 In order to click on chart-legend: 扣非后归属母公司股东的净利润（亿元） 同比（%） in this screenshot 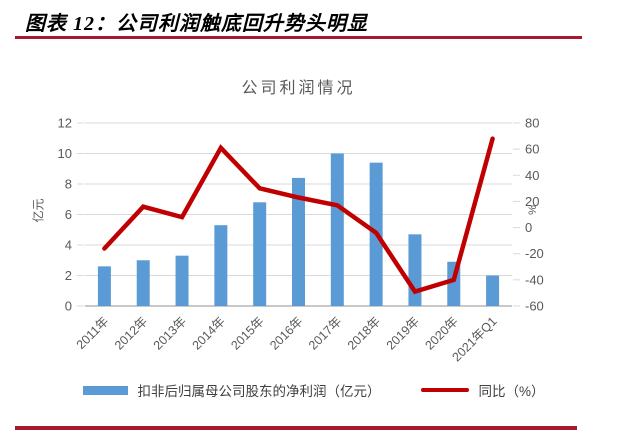, I will do `click(314, 390)`.